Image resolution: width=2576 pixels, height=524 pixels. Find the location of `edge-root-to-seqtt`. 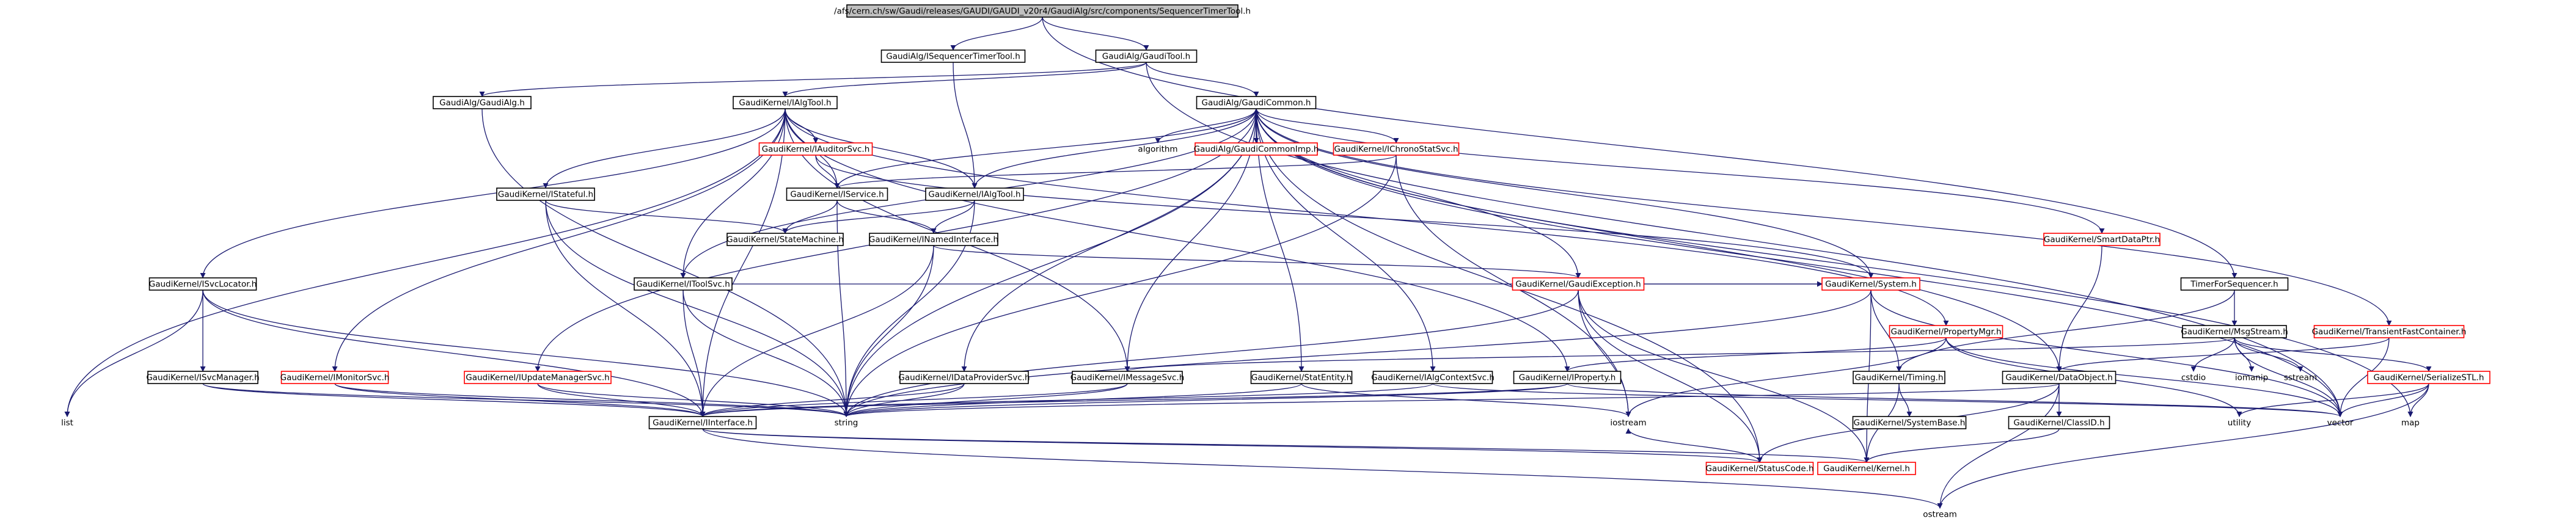

edge-root-to-seqtt is located at coordinates (996, 33).